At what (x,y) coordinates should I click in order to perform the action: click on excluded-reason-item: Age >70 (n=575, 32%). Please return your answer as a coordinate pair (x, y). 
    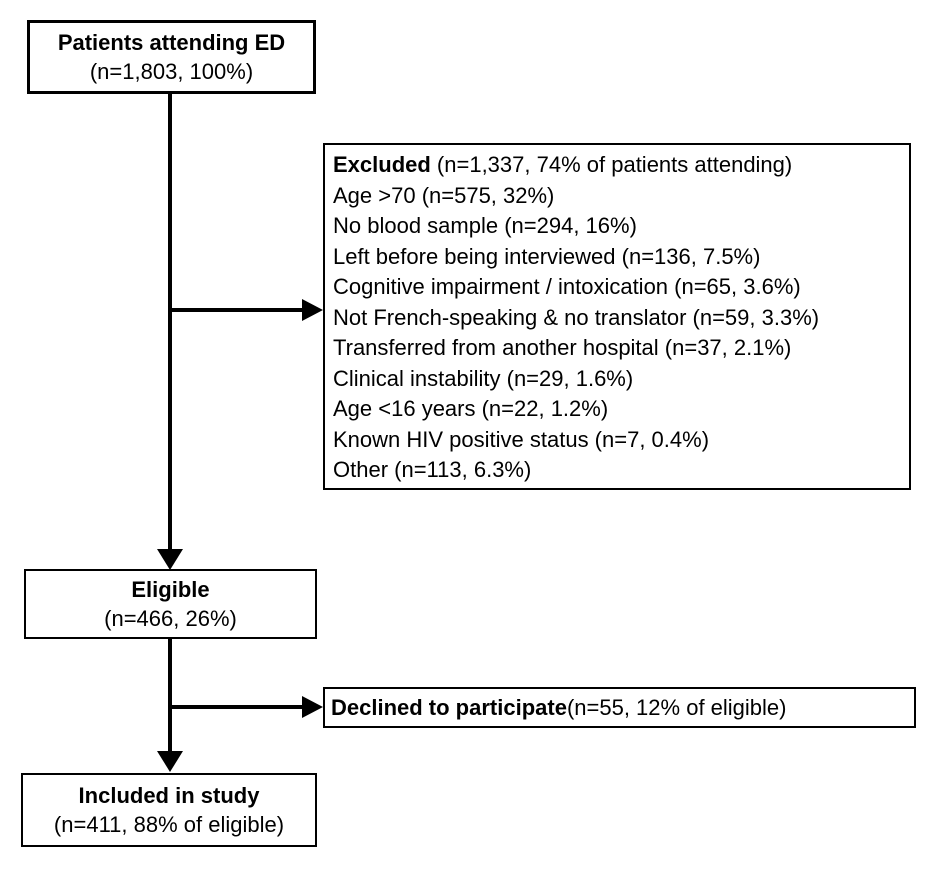
    Looking at the image, I should click on (444, 195).